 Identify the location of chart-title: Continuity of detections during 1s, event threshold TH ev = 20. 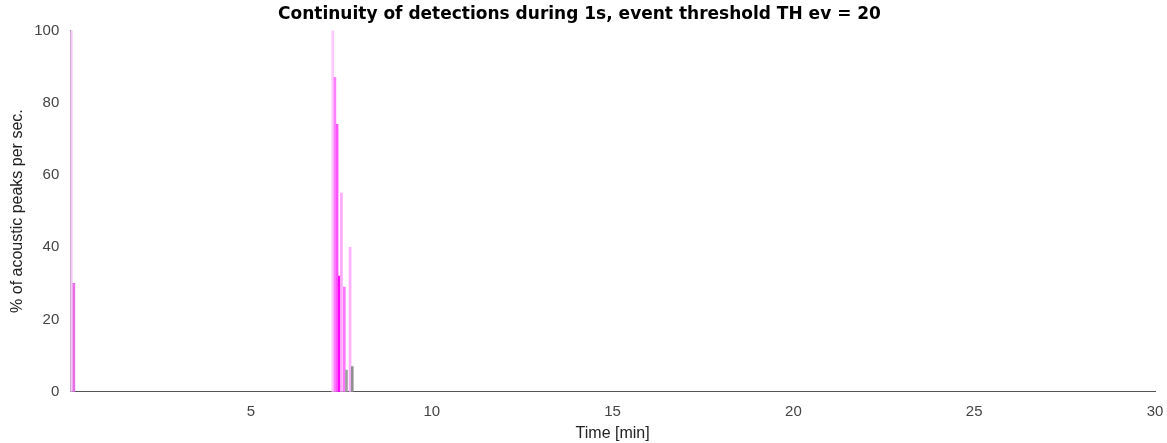
(580, 12).